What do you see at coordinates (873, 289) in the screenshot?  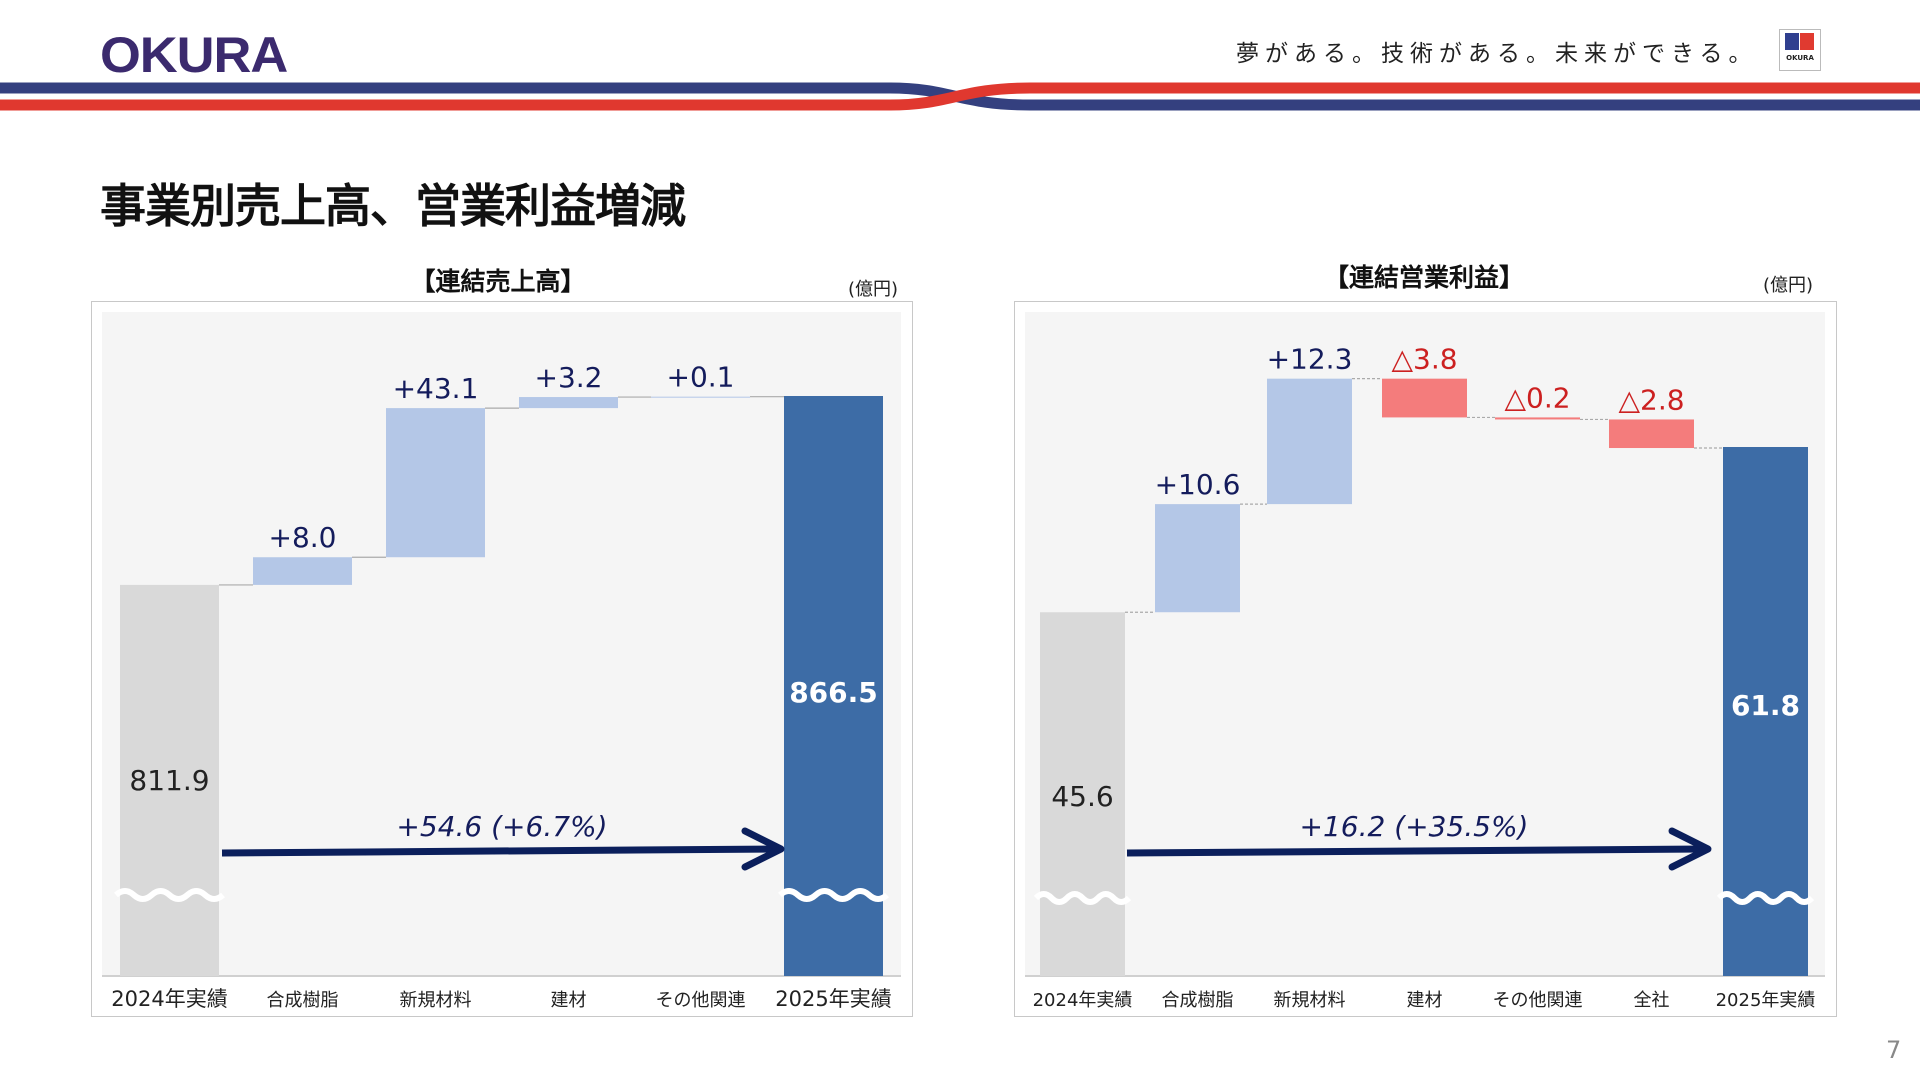 I see `unit-label-sales: (億円)` at bounding box center [873, 289].